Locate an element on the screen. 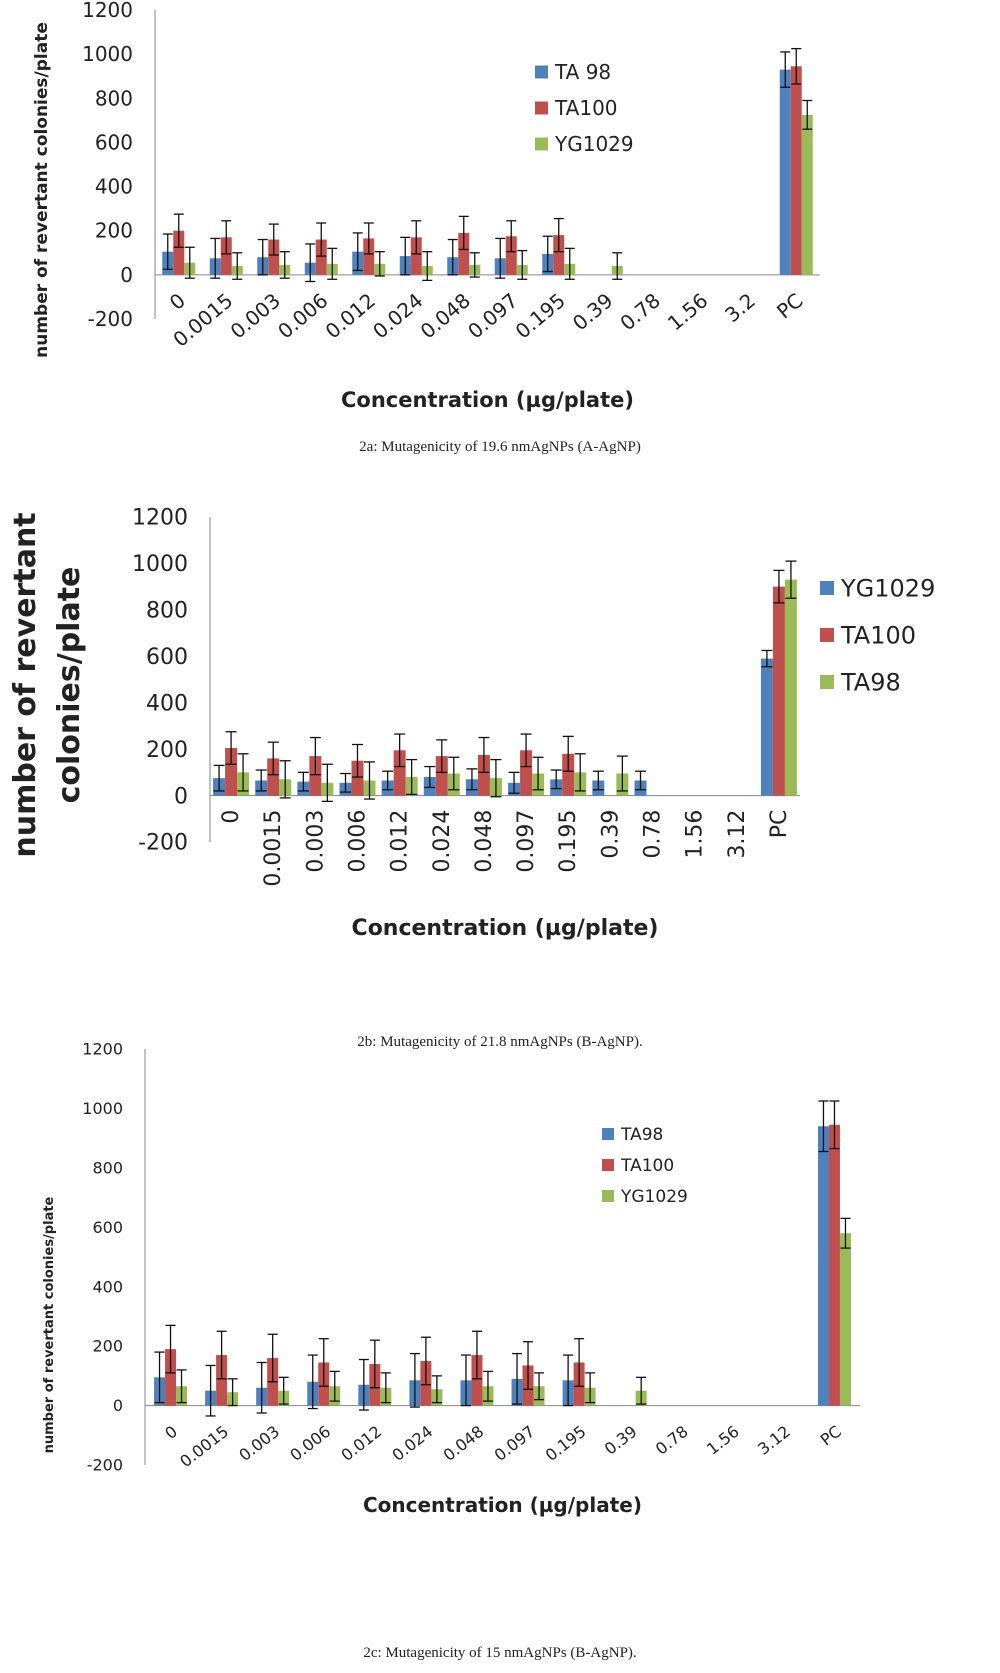 The height and width of the screenshot is (1673, 1000). y-tick-label: 600 is located at coordinates (167, 657).